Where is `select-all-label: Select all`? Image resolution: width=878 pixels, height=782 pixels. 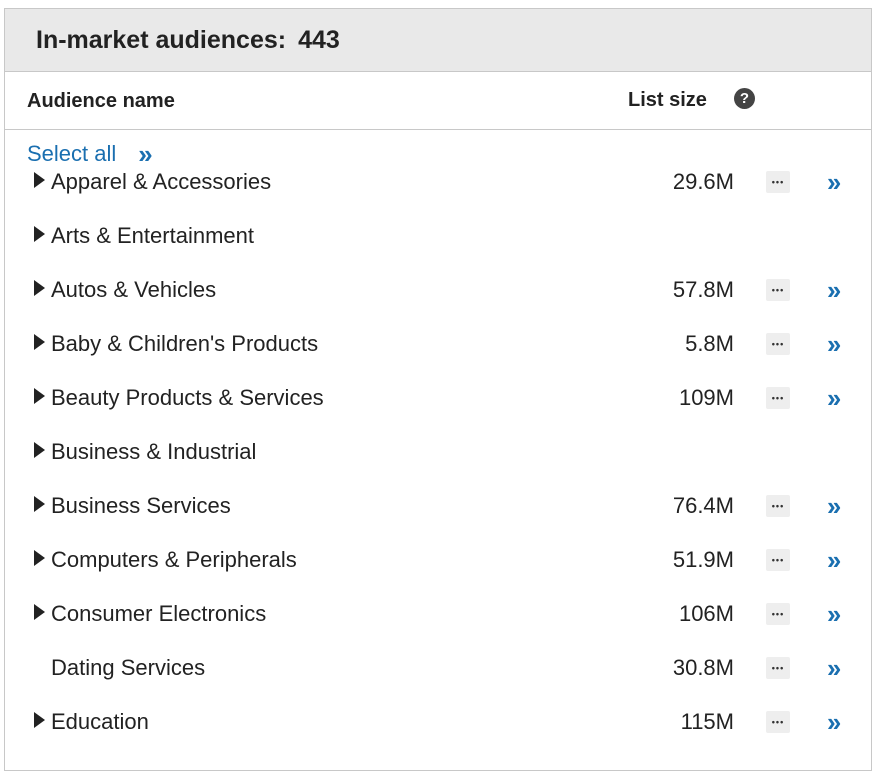
select-all-label: Select all is located at coordinates (72, 153).